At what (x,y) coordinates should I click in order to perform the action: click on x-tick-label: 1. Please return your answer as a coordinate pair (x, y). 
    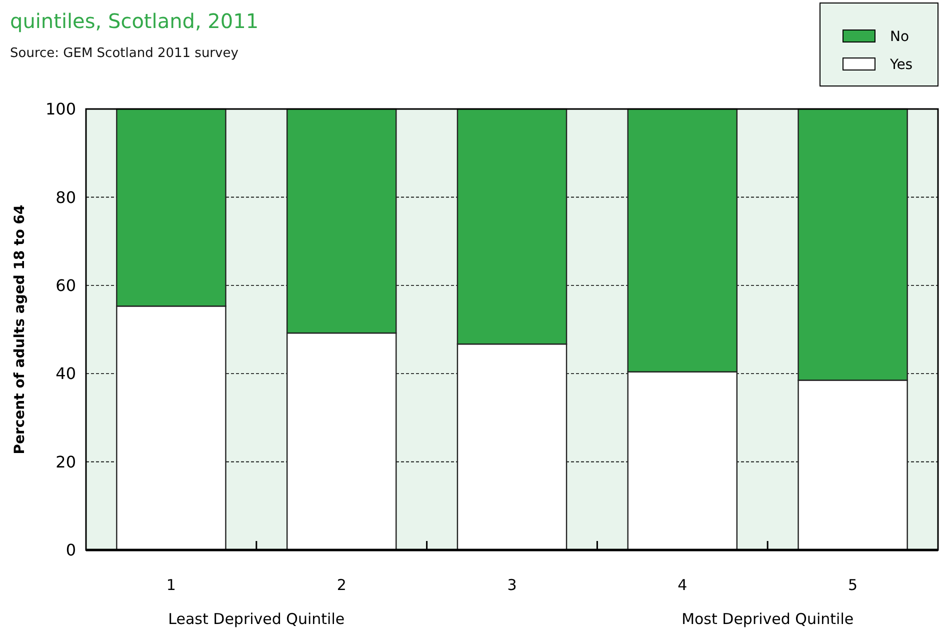
    Looking at the image, I should click on (171, 585).